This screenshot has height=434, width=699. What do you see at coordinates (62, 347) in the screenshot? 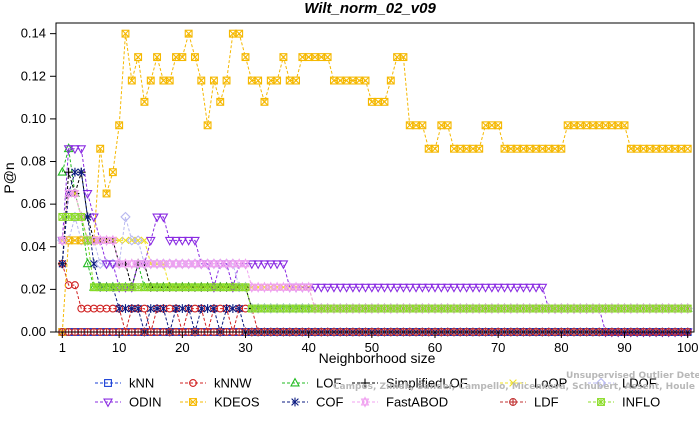
I see `x-tick-label: 1` at bounding box center [62, 347].